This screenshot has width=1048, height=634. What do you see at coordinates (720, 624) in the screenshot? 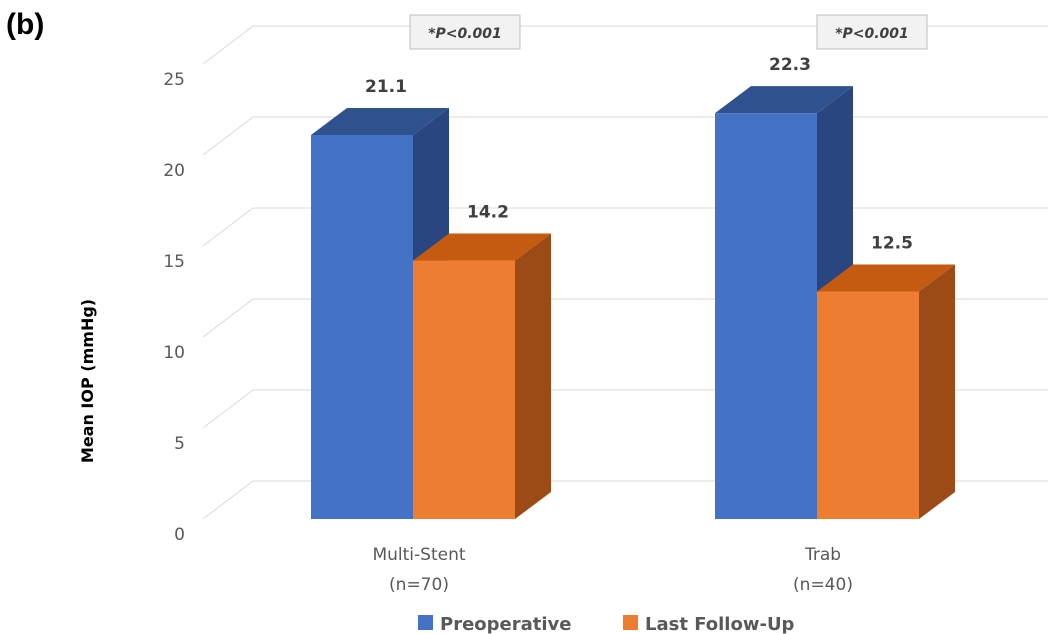
I see `legend-label: Last Follow-Up` at bounding box center [720, 624].